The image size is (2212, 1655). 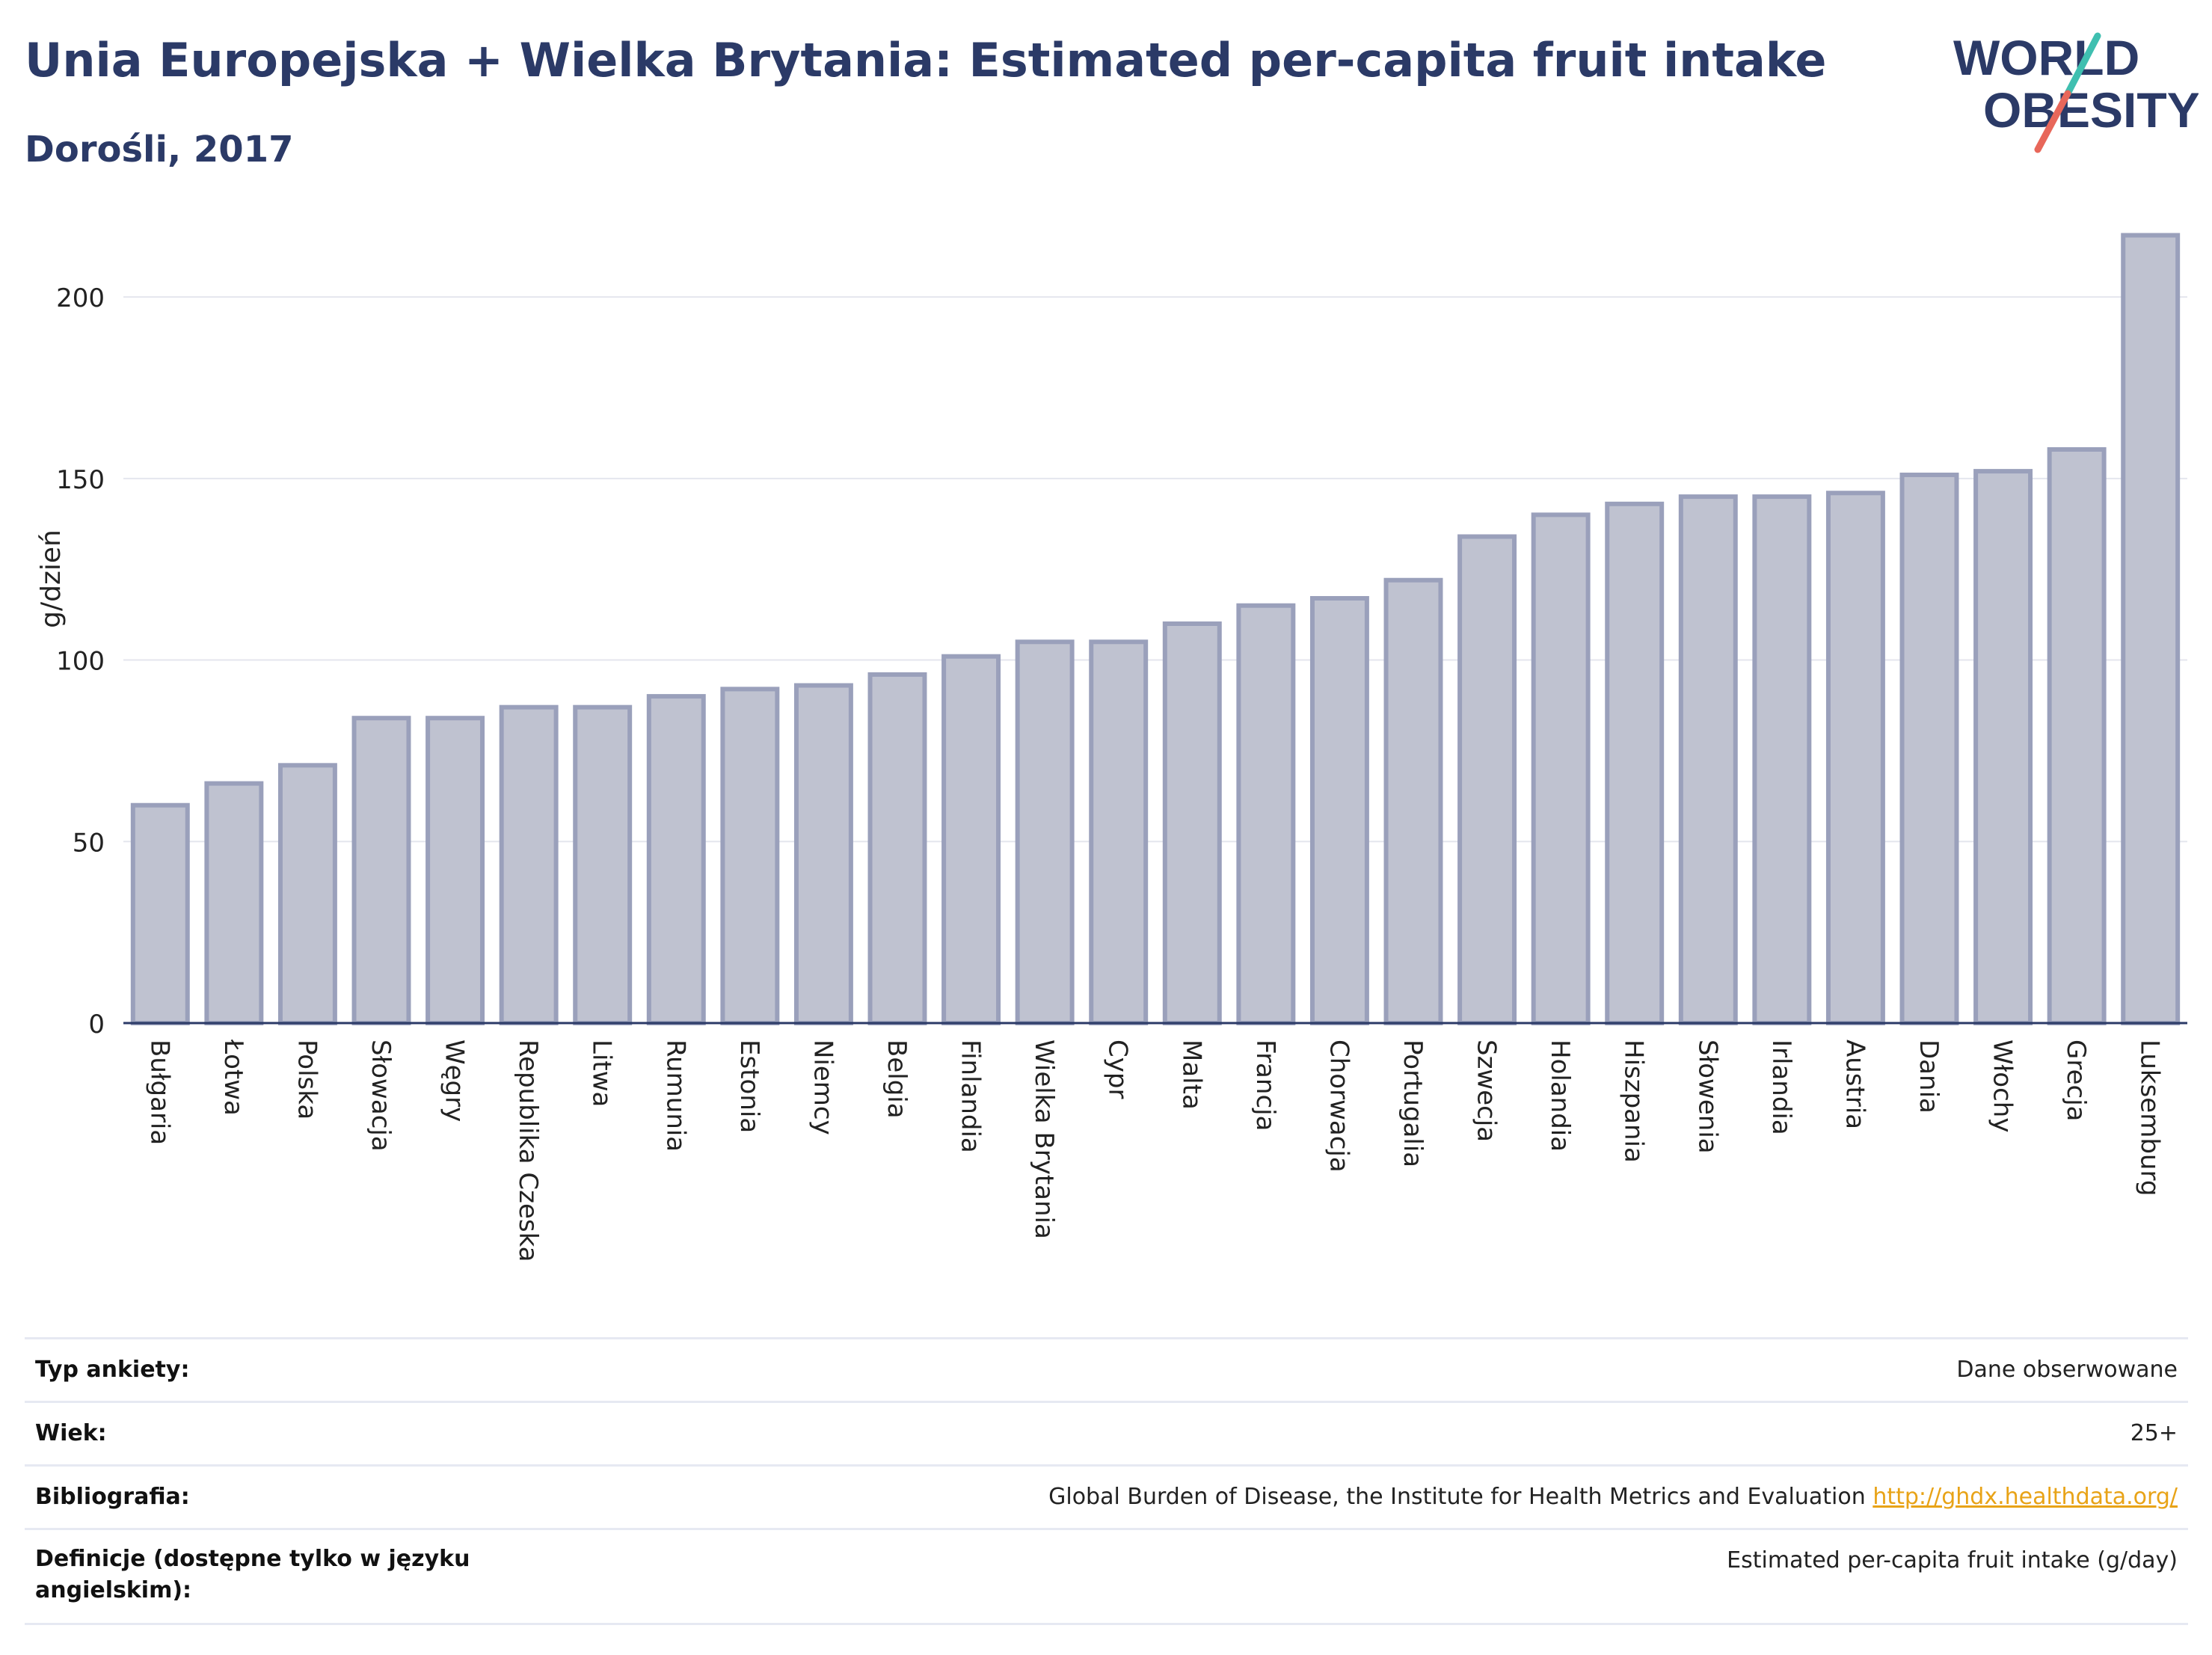 What do you see at coordinates (1044, 1139) in the screenshot?
I see `x-tick-label: Wielka Brytania` at bounding box center [1044, 1139].